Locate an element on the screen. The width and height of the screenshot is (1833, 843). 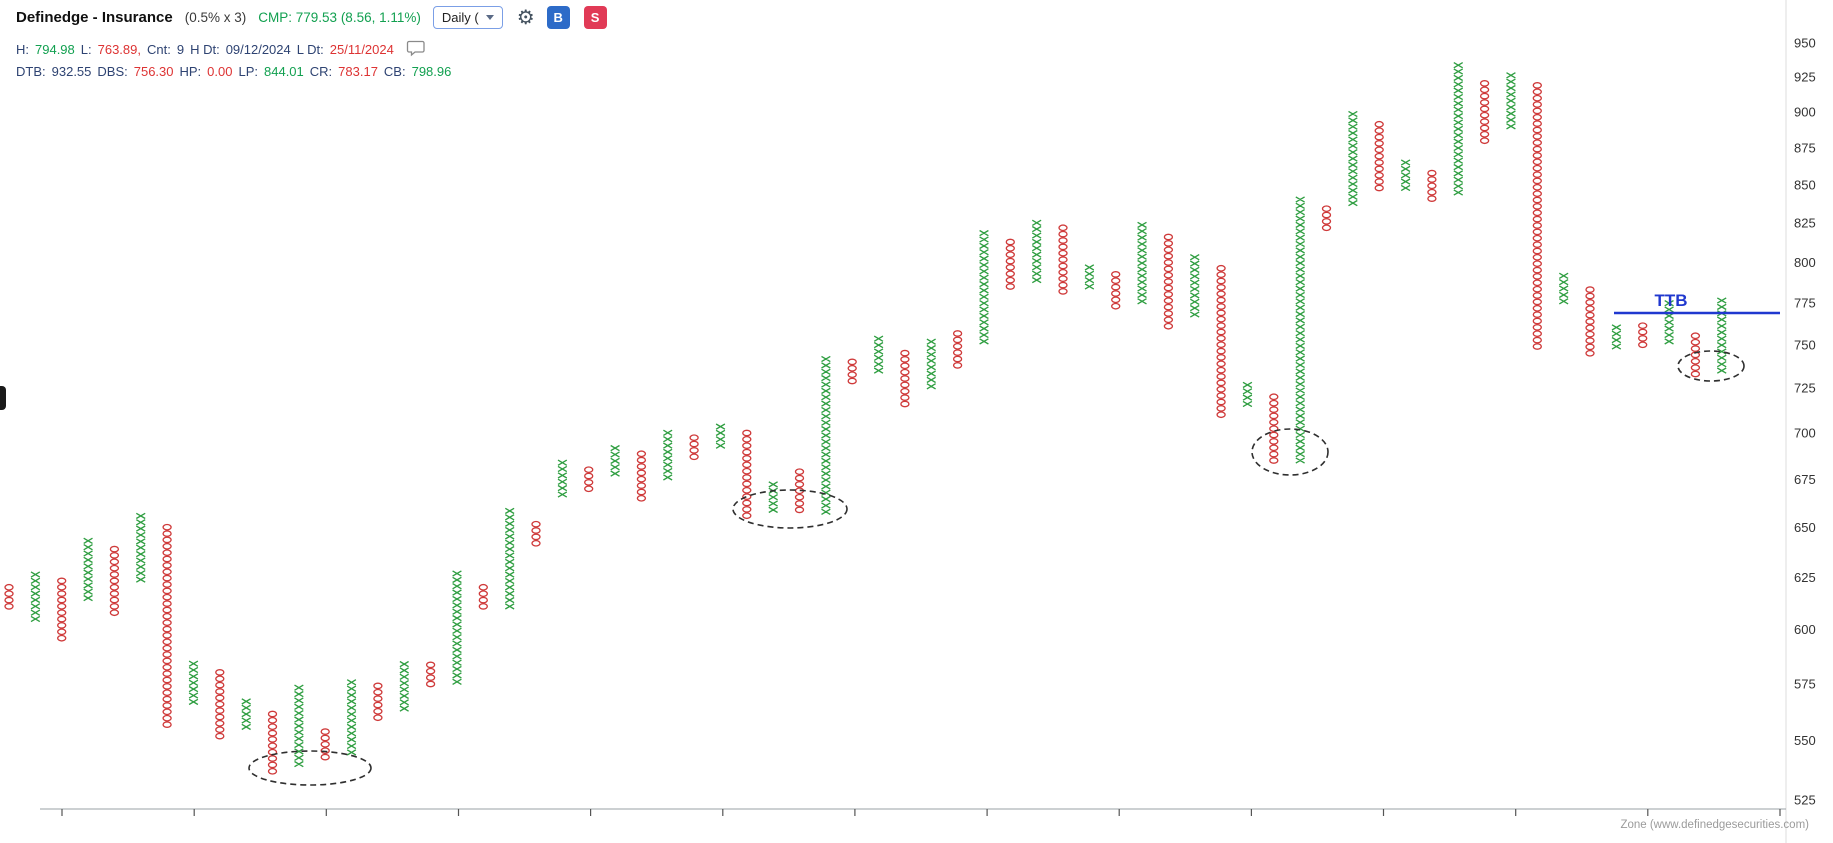
chevron-down-icon is located at coordinates (489, 17).